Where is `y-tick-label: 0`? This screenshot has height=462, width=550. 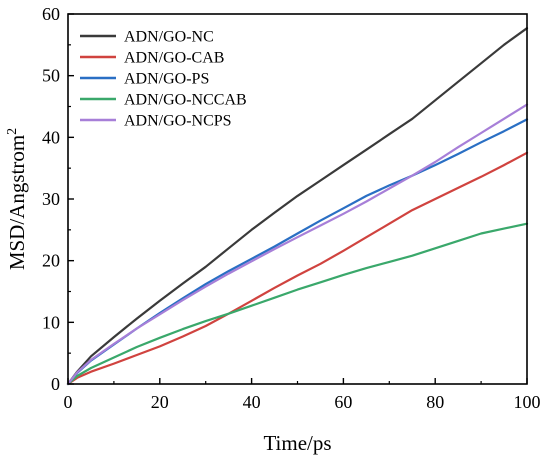 y-tick-label: 0 is located at coordinates (55, 384).